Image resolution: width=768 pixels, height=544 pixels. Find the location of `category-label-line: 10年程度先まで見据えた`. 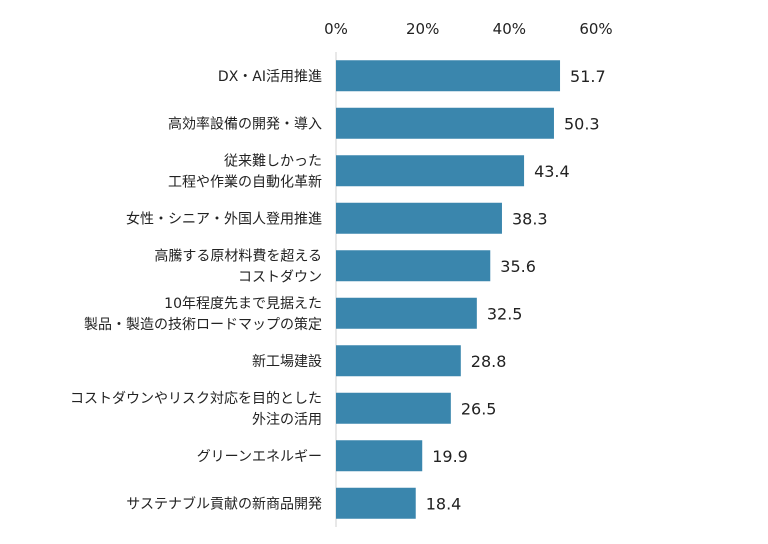

category-label-line: 10年程度先まで見据えた is located at coordinates (243, 304).